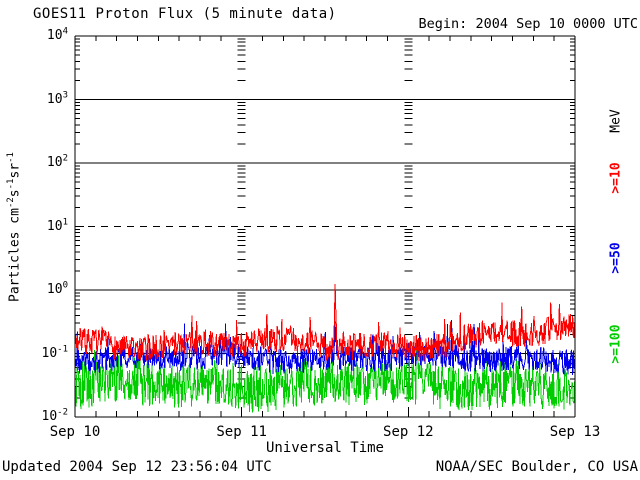 The image size is (640, 480). Describe the element at coordinates (408, 432) in the screenshot. I see `x-tick-label: Sep 12` at that location.